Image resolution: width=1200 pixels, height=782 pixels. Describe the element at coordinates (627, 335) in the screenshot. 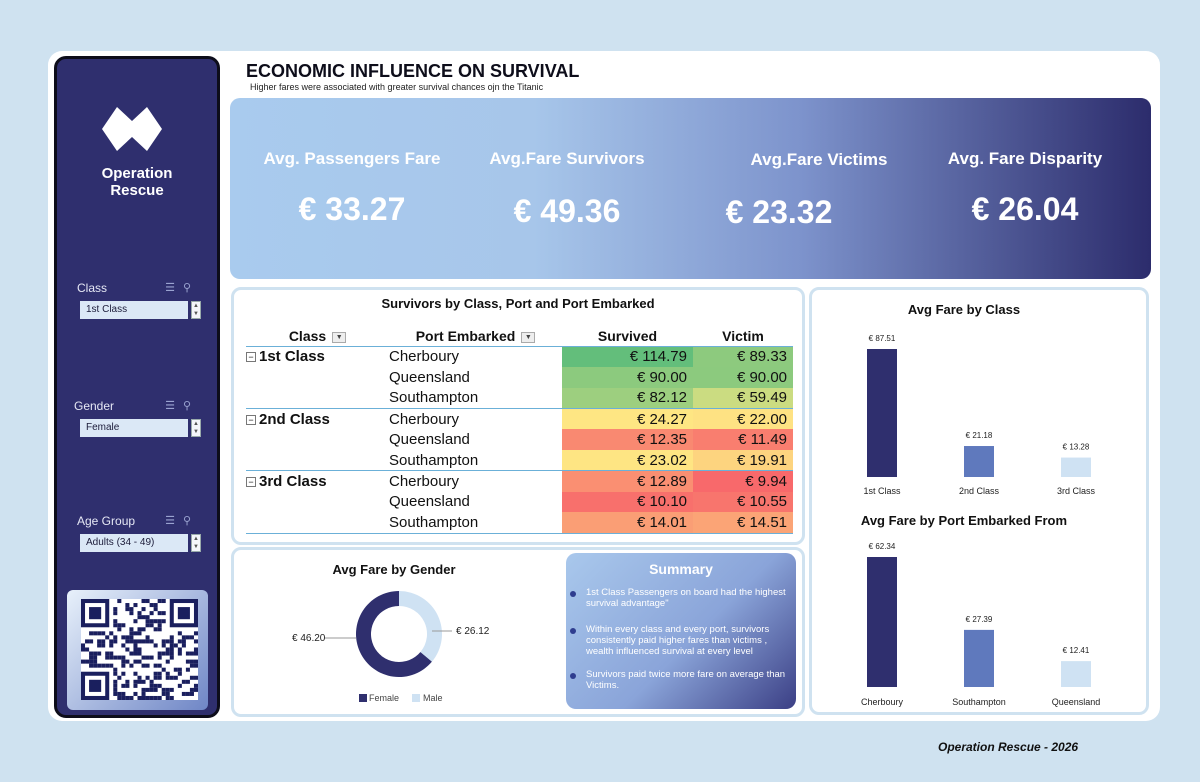

I see `column-header-survived: Survived` at that location.